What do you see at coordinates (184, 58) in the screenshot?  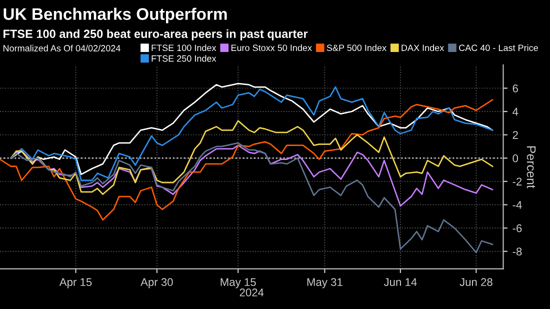 I see `legend-label: FTSE 250 Index` at bounding box center [184, 58].